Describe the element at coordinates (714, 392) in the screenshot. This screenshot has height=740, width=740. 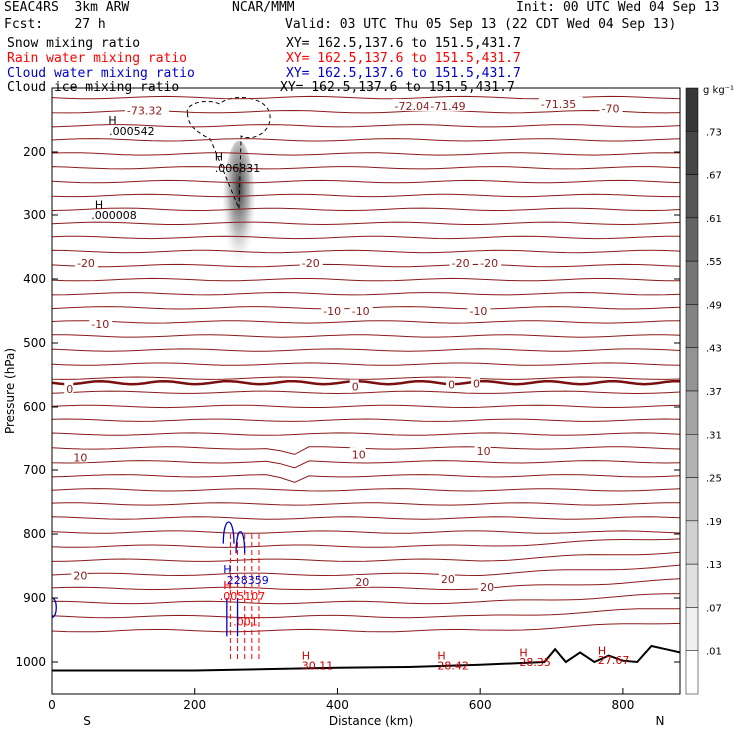
I see `colorbar-tick-label: .37` at that location.